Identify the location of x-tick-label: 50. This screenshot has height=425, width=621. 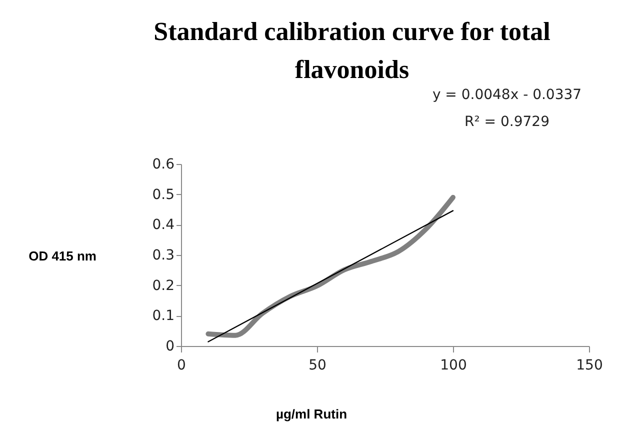
(317, 366).